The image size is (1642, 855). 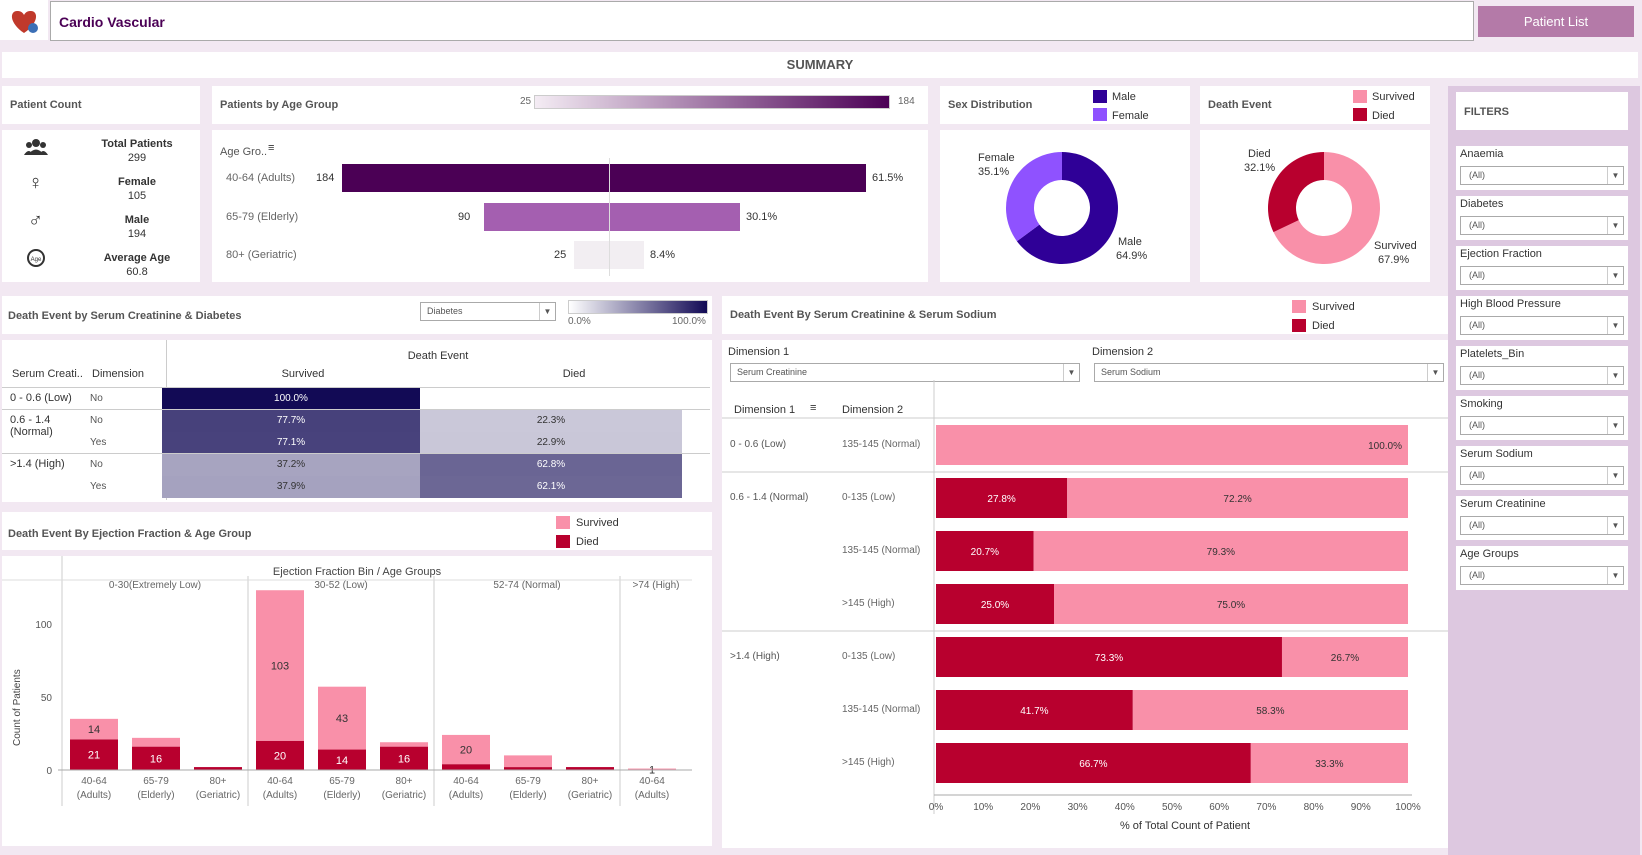 What do you see at coordinates (156, 781) in the screenshot?
I see `x-tick-label: 65-79` at bounding box center [156, 781].